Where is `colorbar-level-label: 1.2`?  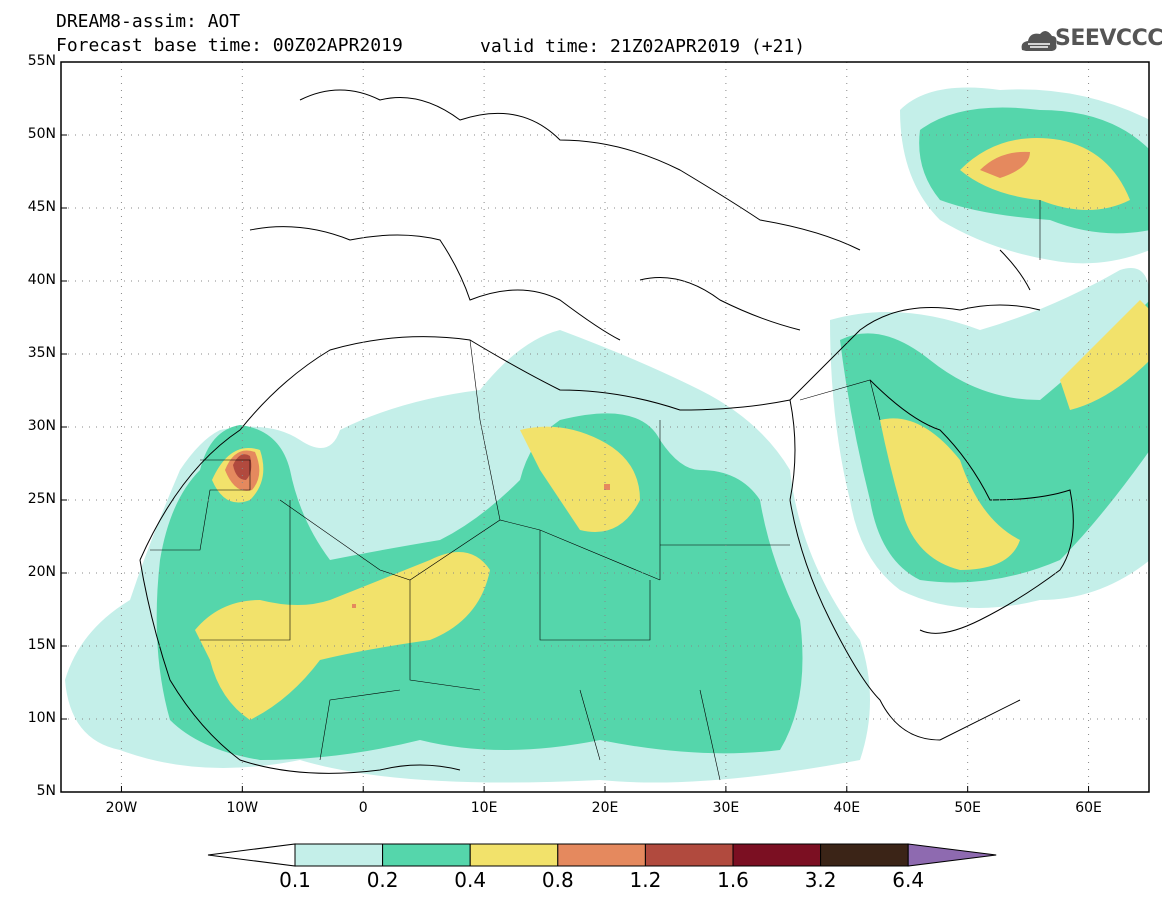 colorbar-level-label: 1.2 is located at coordinates (645, 880).